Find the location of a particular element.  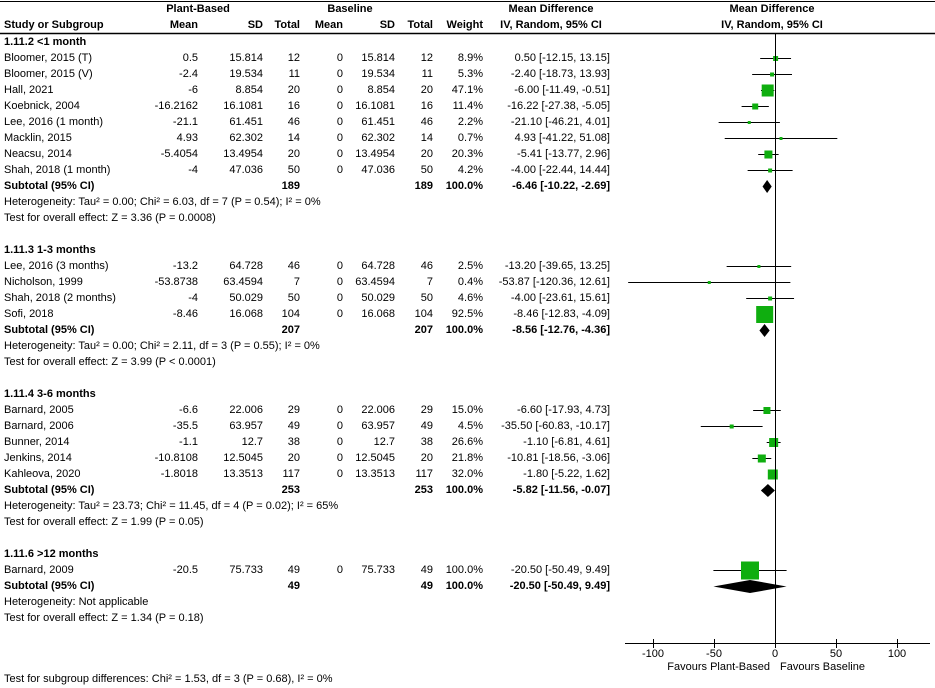

mean1-cell: -16.2162 is located at coordinates (176, 106).